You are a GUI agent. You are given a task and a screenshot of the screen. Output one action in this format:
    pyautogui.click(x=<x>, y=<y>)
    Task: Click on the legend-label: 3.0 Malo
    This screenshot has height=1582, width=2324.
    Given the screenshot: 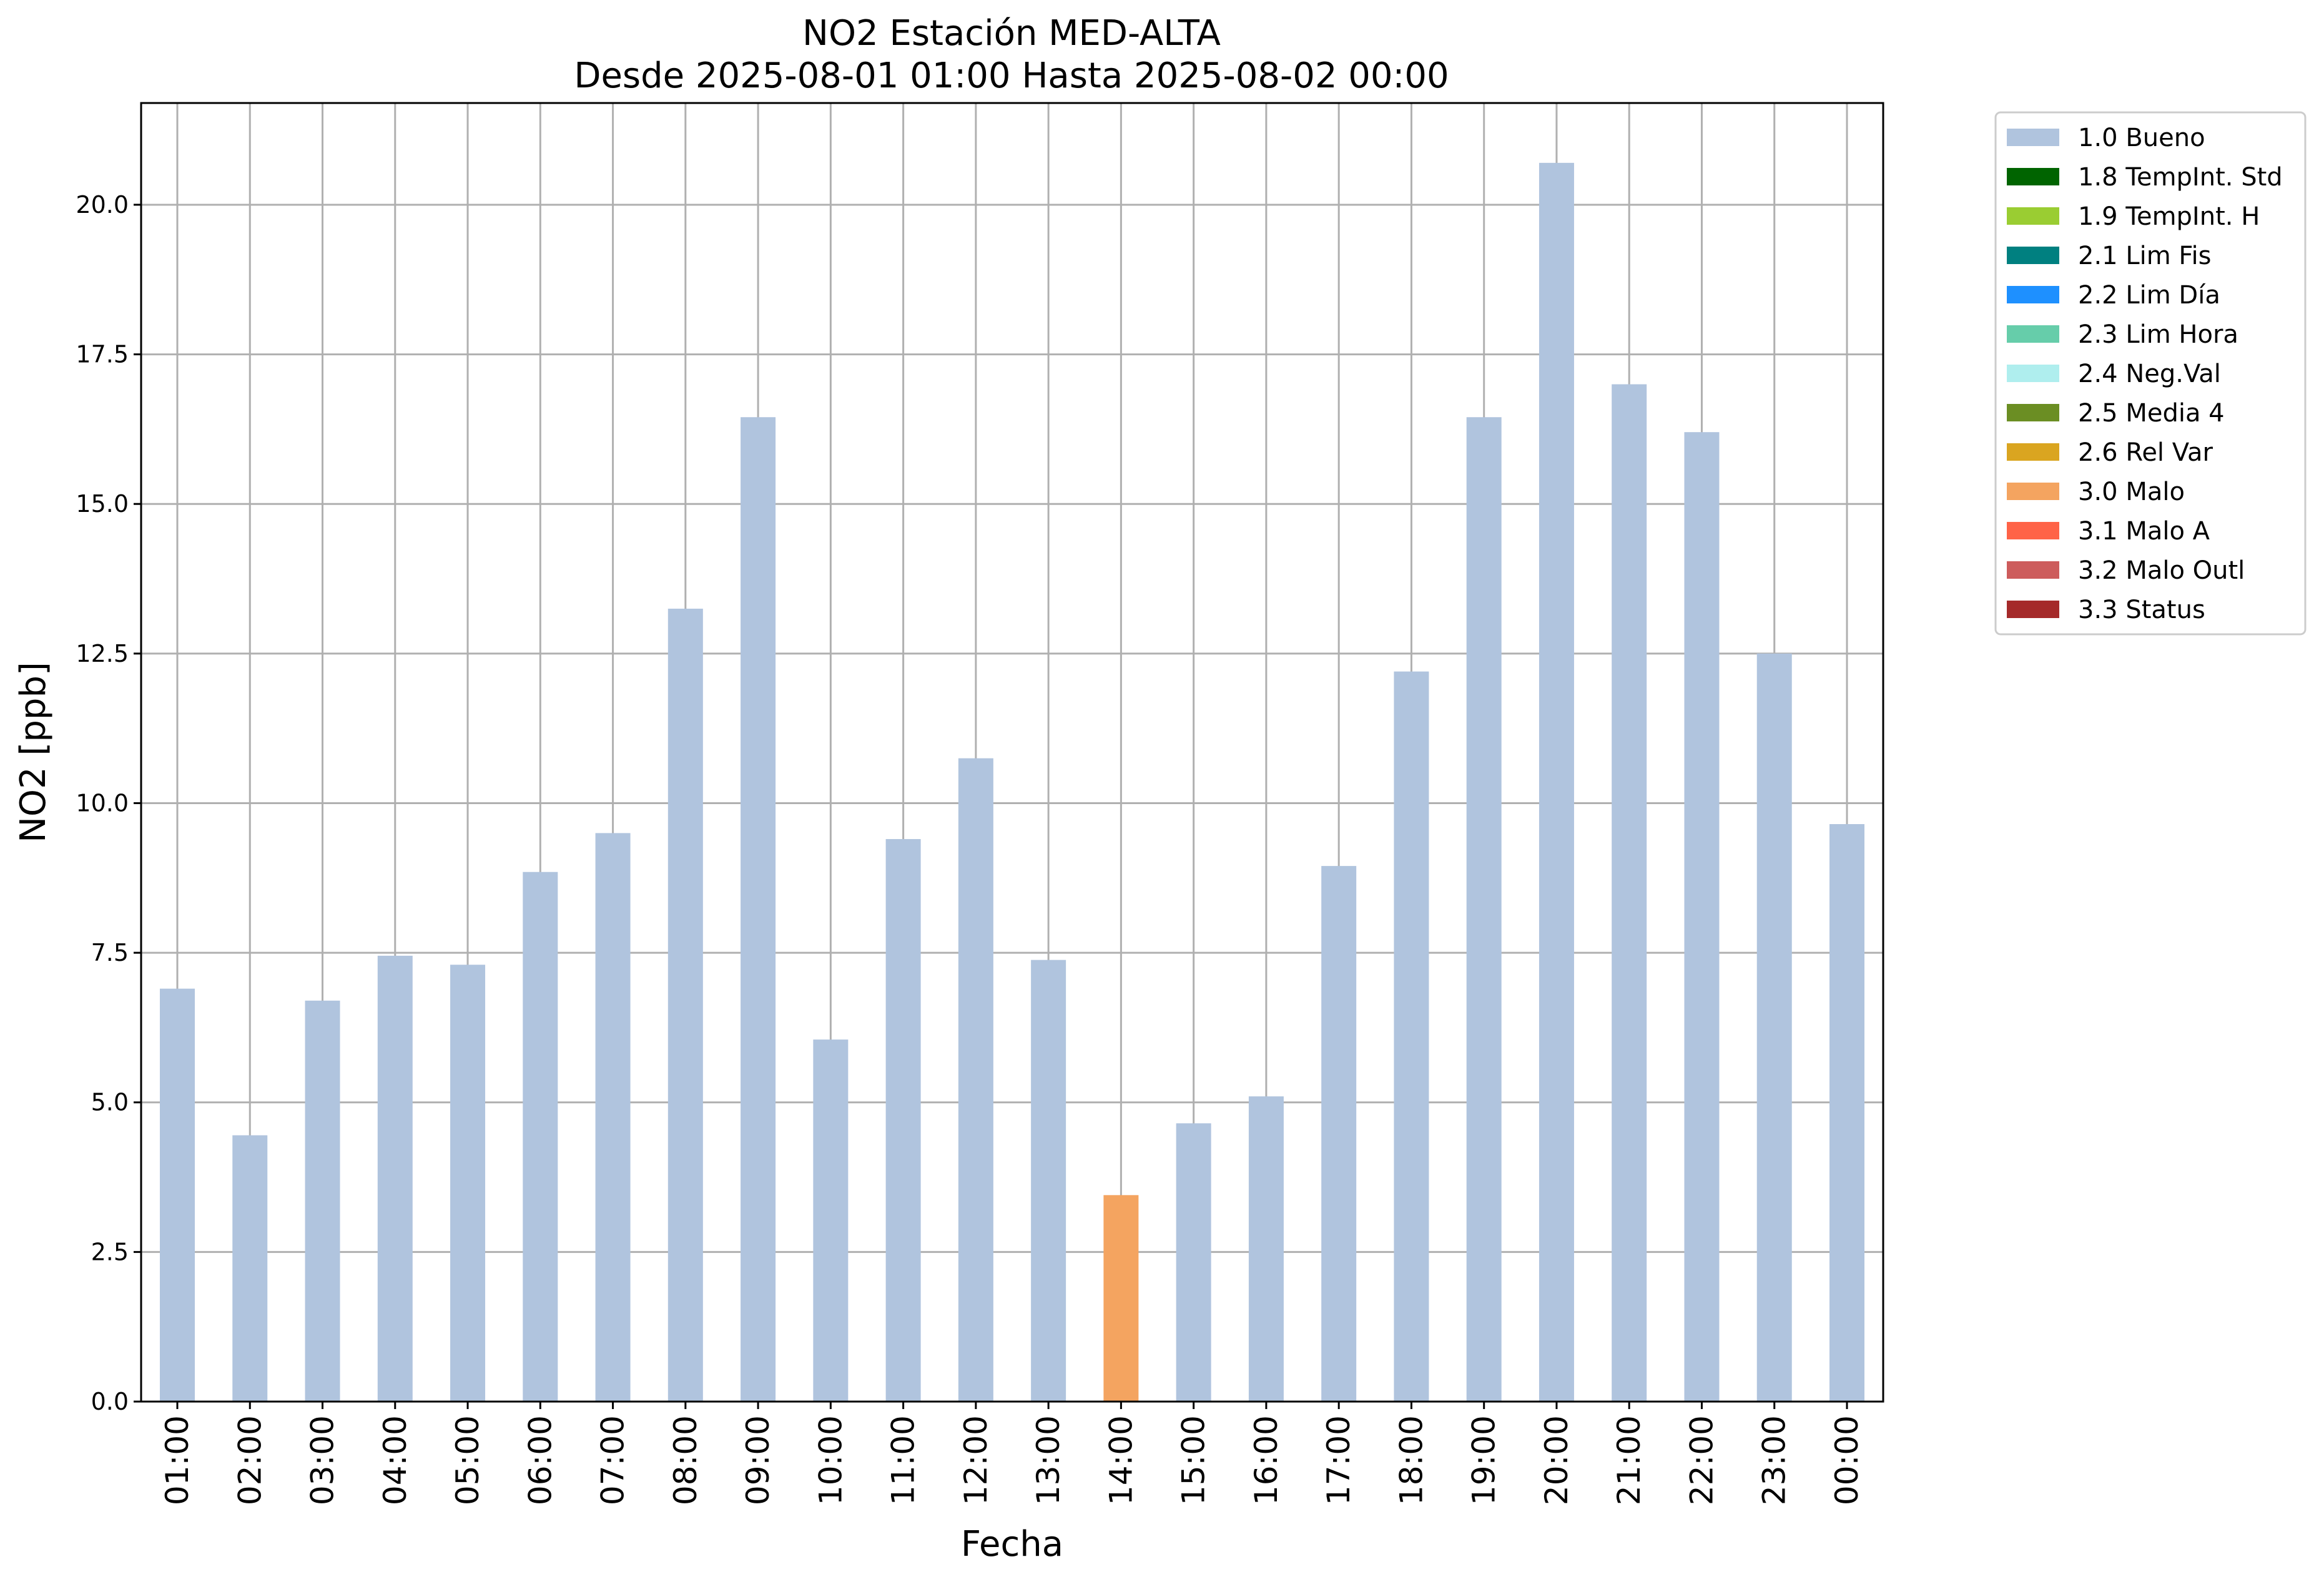 What is the action you would take?
    pyautogui.click(x=2131, y=492)
    